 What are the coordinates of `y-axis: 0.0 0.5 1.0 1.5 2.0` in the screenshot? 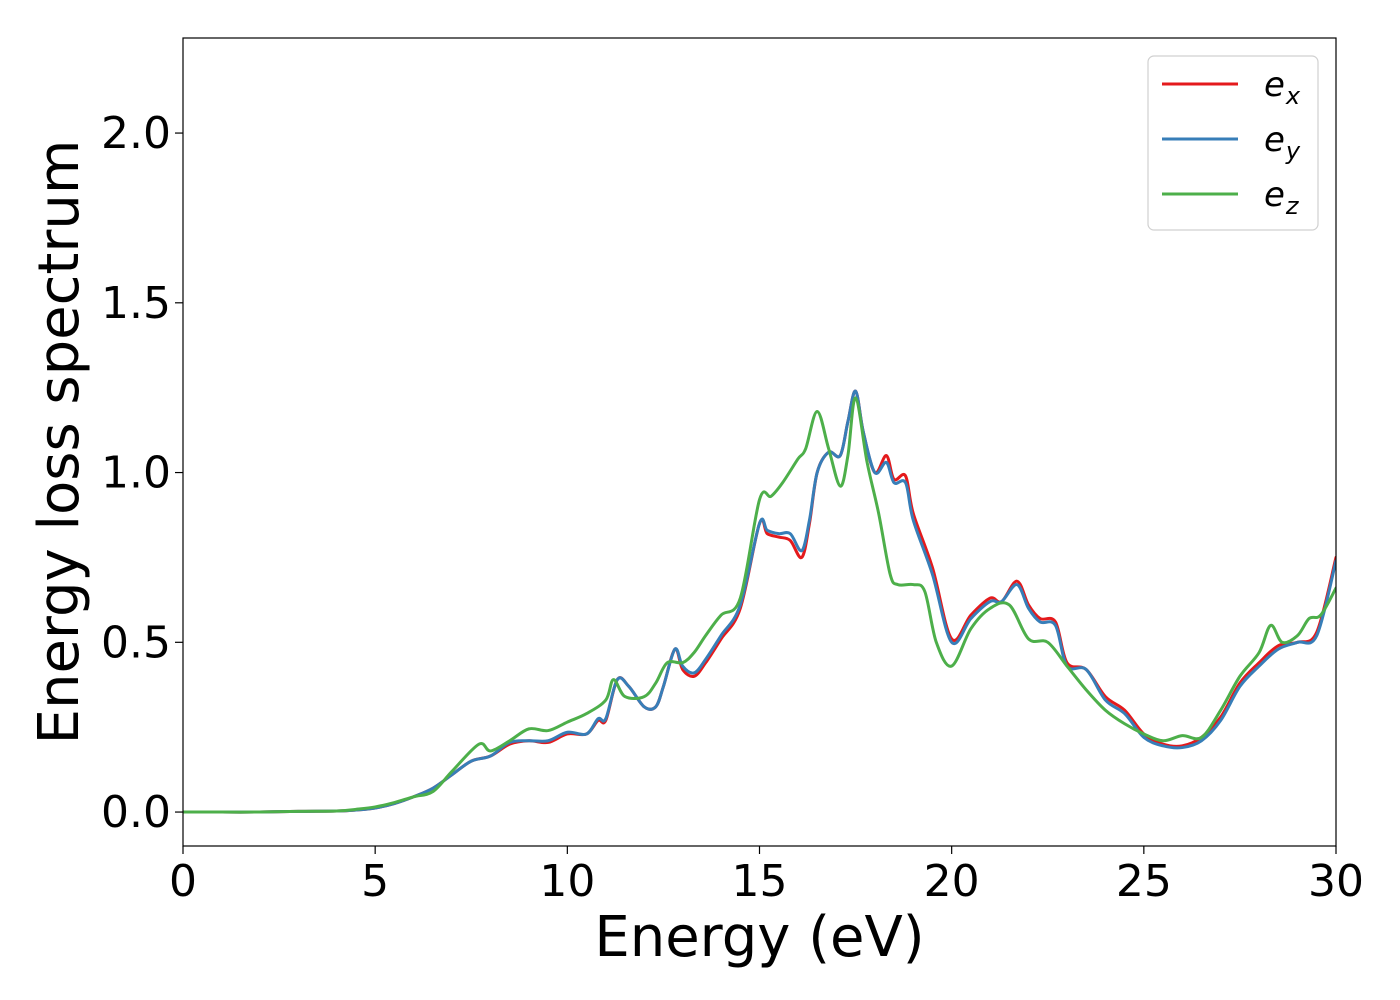 It's located at (142, 473).